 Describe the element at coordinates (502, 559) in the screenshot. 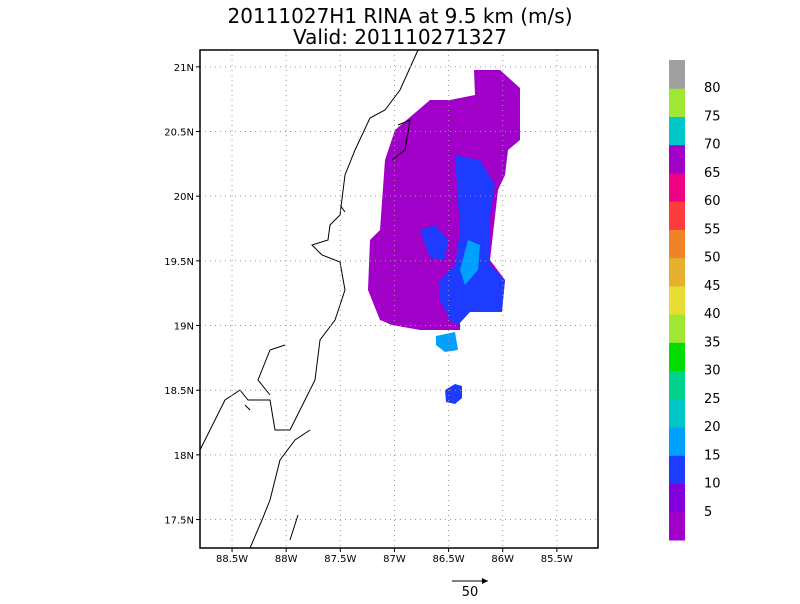

I see `x-tick-label: 86W` at that location.